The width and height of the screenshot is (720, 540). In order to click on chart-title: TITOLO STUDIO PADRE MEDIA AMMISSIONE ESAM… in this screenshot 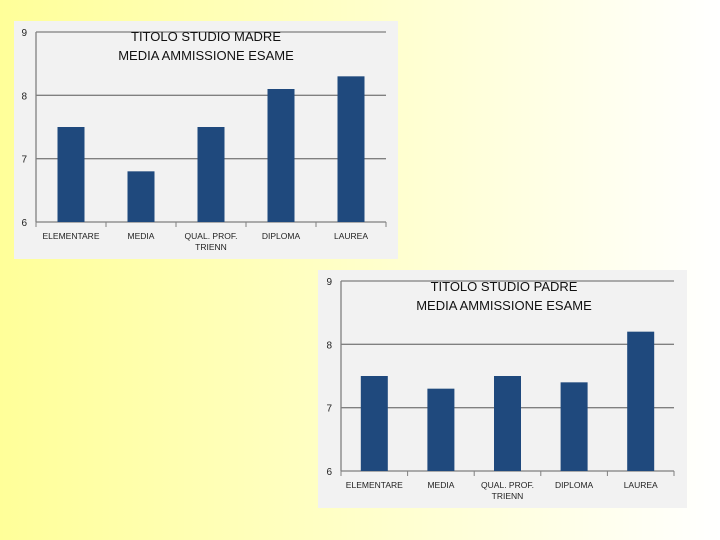, I will do `click(504, 296)`.